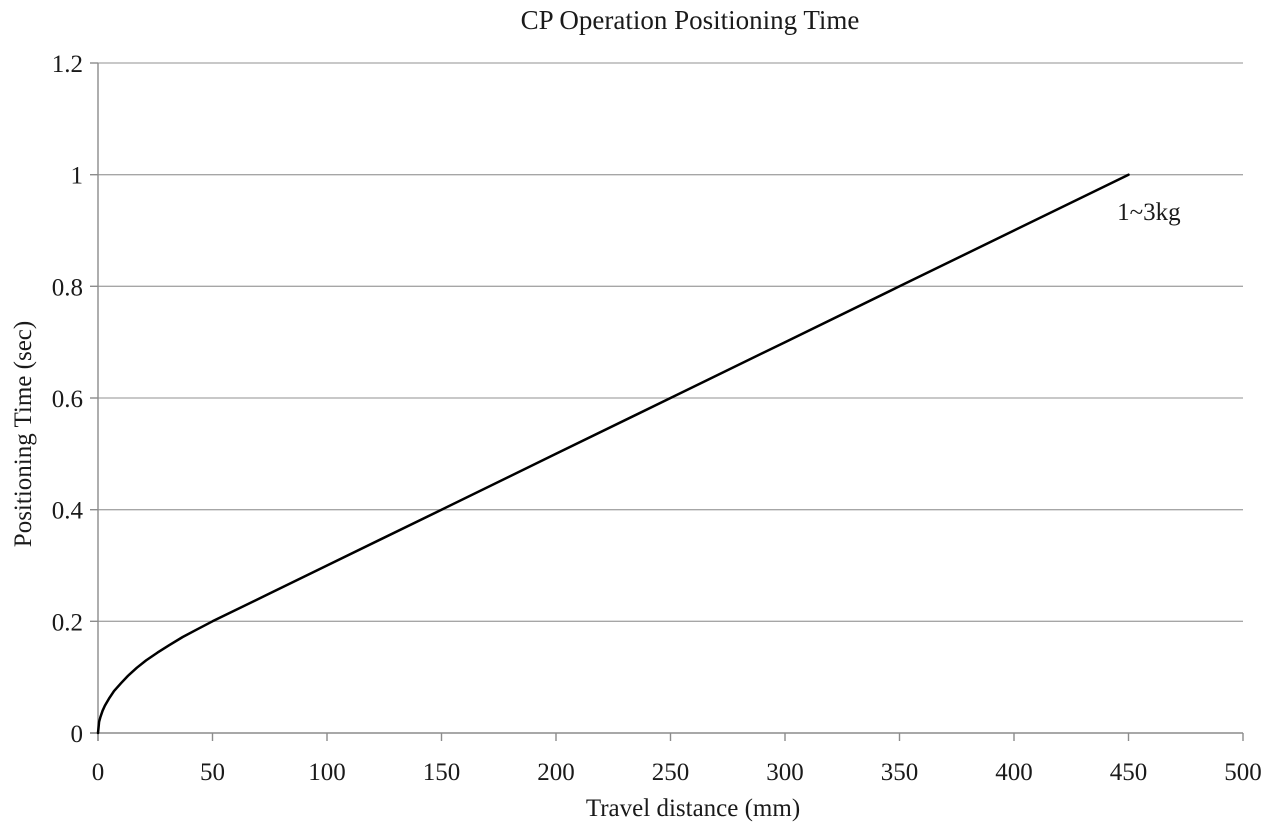 The width and height of the screenshot is (1261, 825). What do you see at coordinates (67, 64) in the screenshot?
I see `y-tick-label: 1.2` at bounding box center [67, 64].